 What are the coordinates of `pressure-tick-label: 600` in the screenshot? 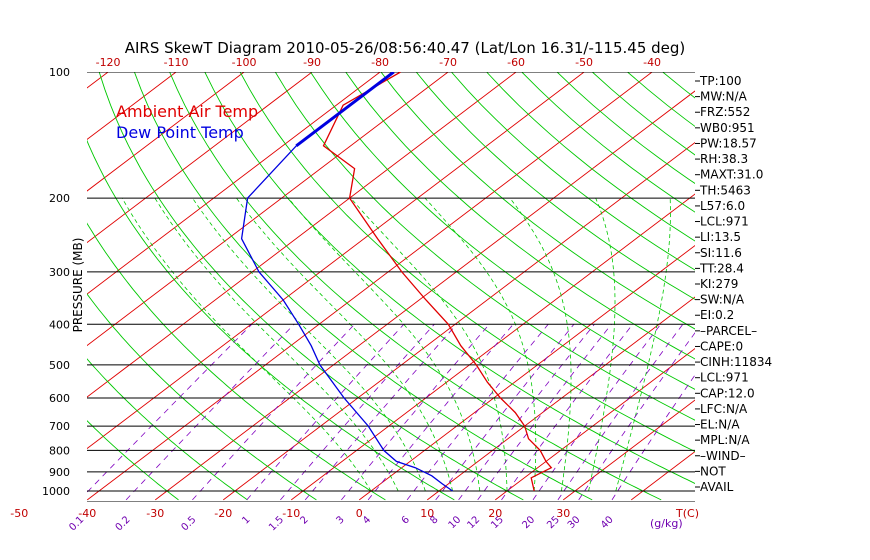 It's located at (59, 398).